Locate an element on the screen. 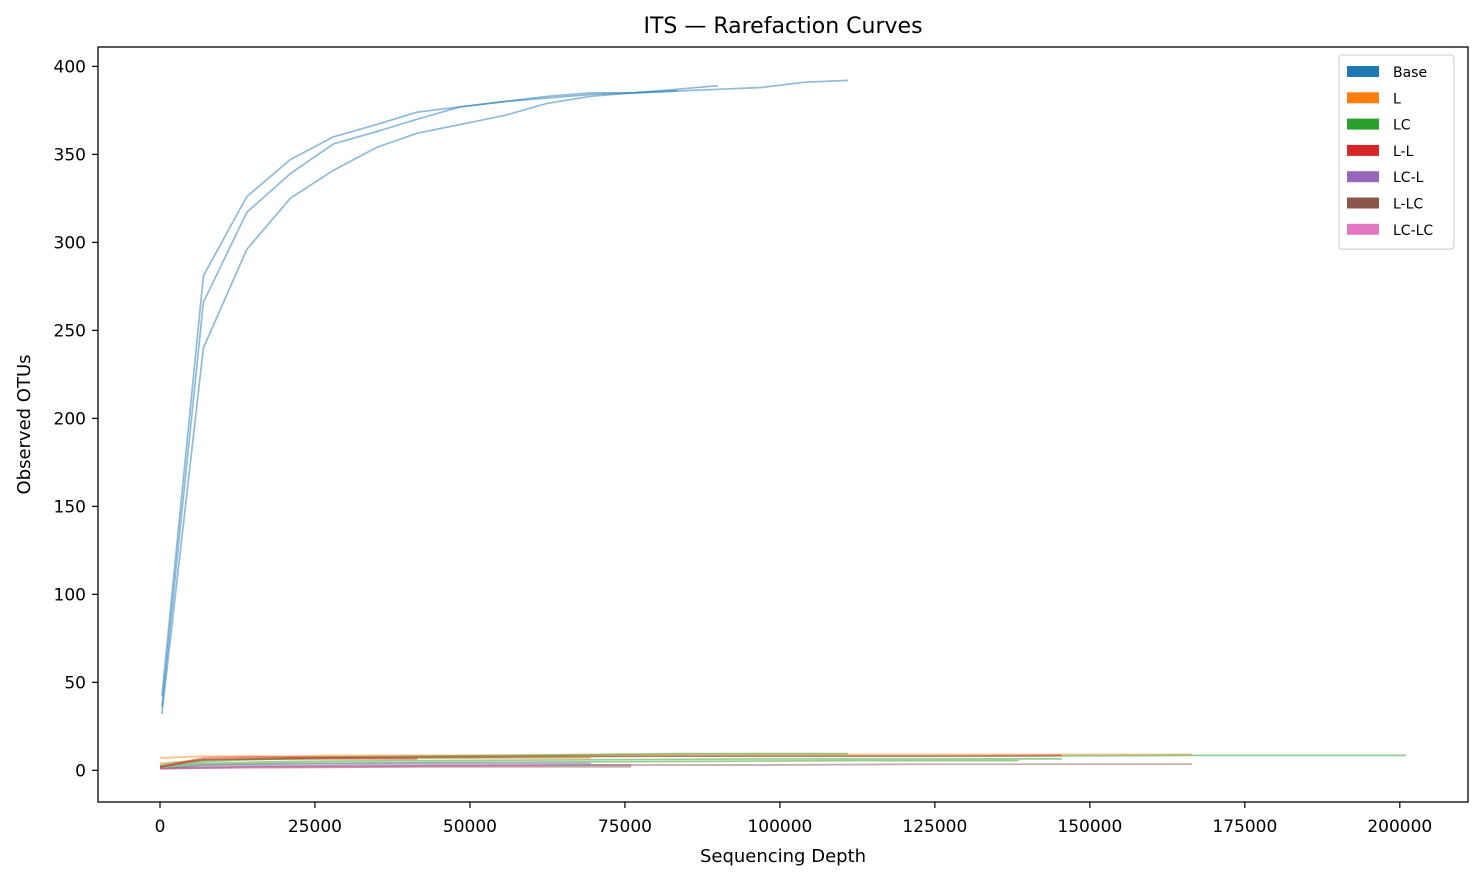 The image size is (1484, 881). chart-title: ITS — Rarefaction Curves is located at coordinates (782, 26).